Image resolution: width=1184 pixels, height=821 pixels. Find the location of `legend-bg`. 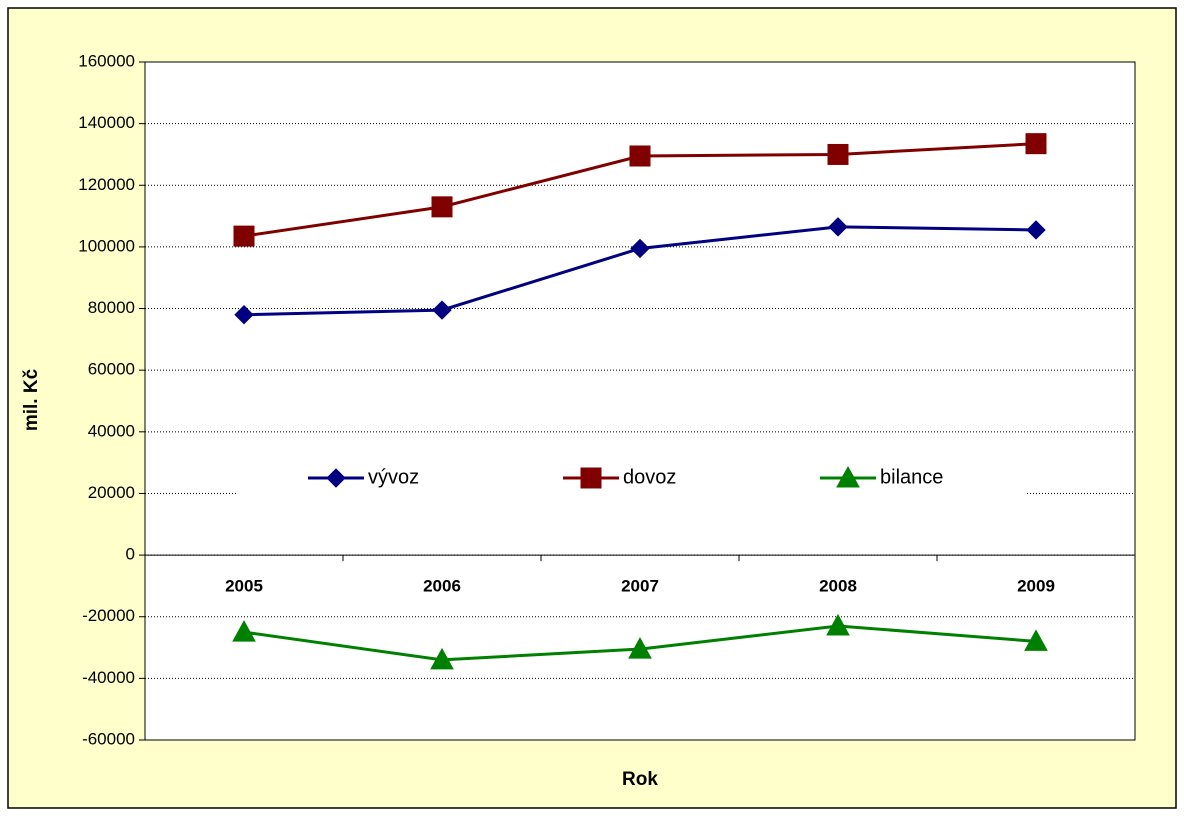

legend-bg is located at coordinates (631, 478).